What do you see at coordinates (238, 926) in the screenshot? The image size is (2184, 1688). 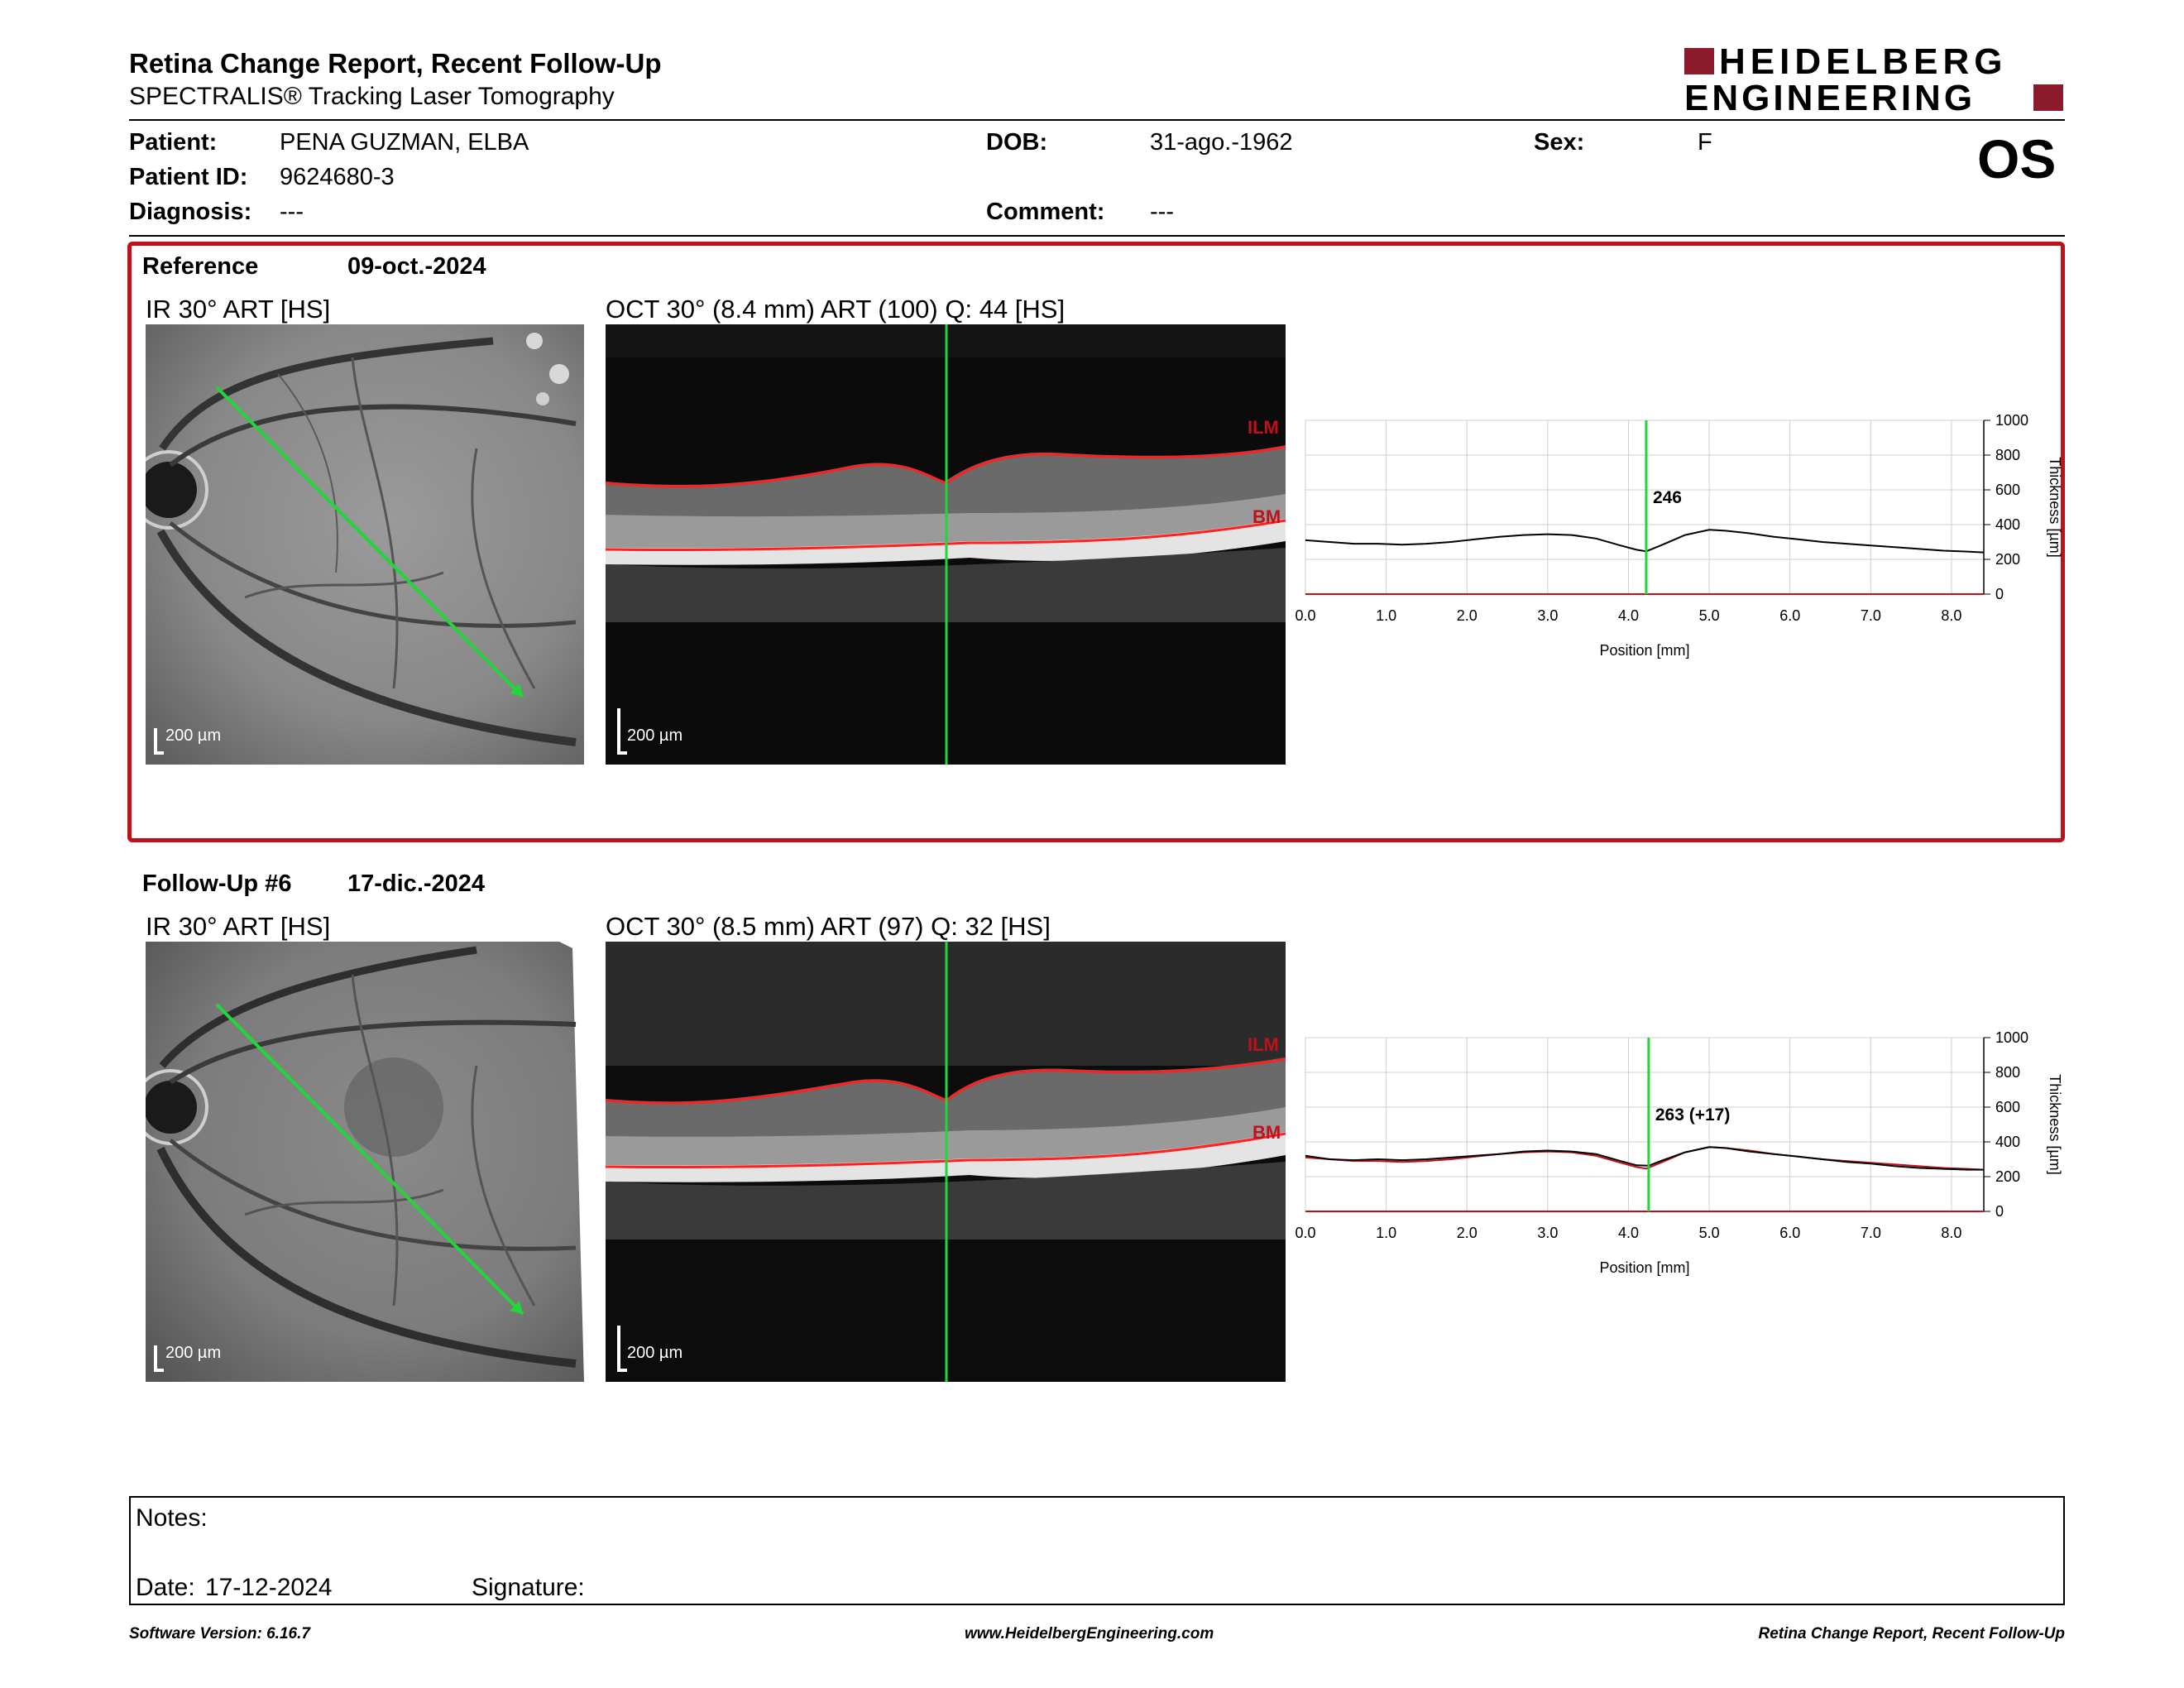 I see `followup-ir-title: IR 30° ART [HS]` at bounding box center [238, 926].